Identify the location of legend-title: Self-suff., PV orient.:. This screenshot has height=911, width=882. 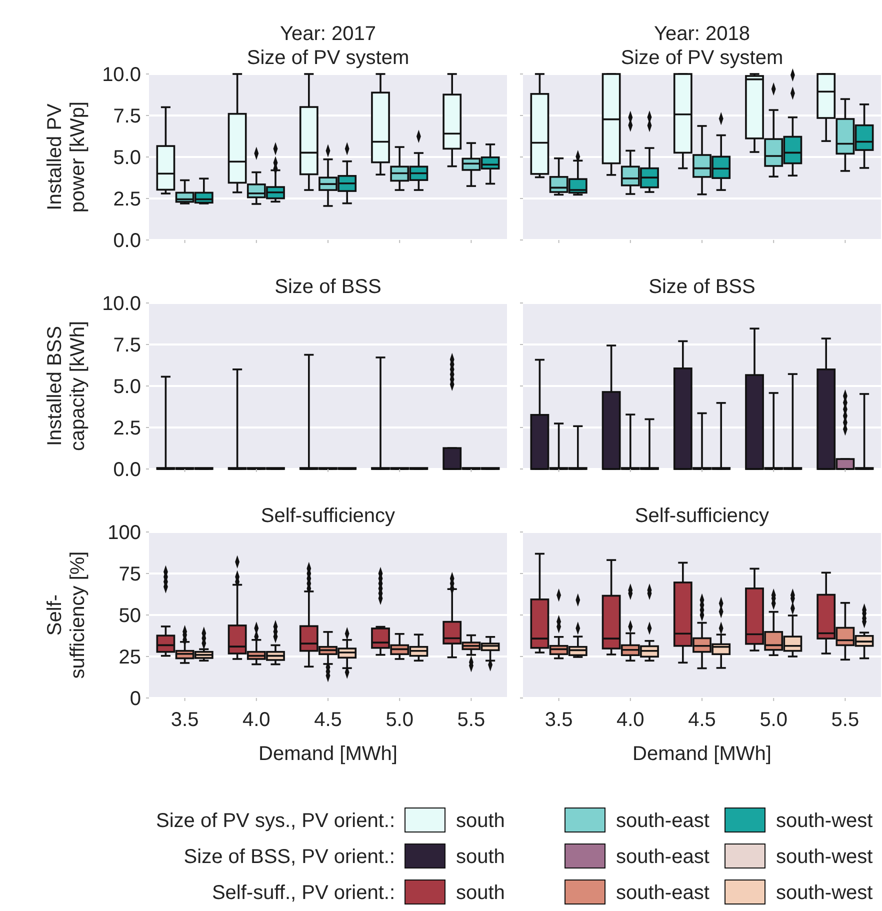
(303, 893).